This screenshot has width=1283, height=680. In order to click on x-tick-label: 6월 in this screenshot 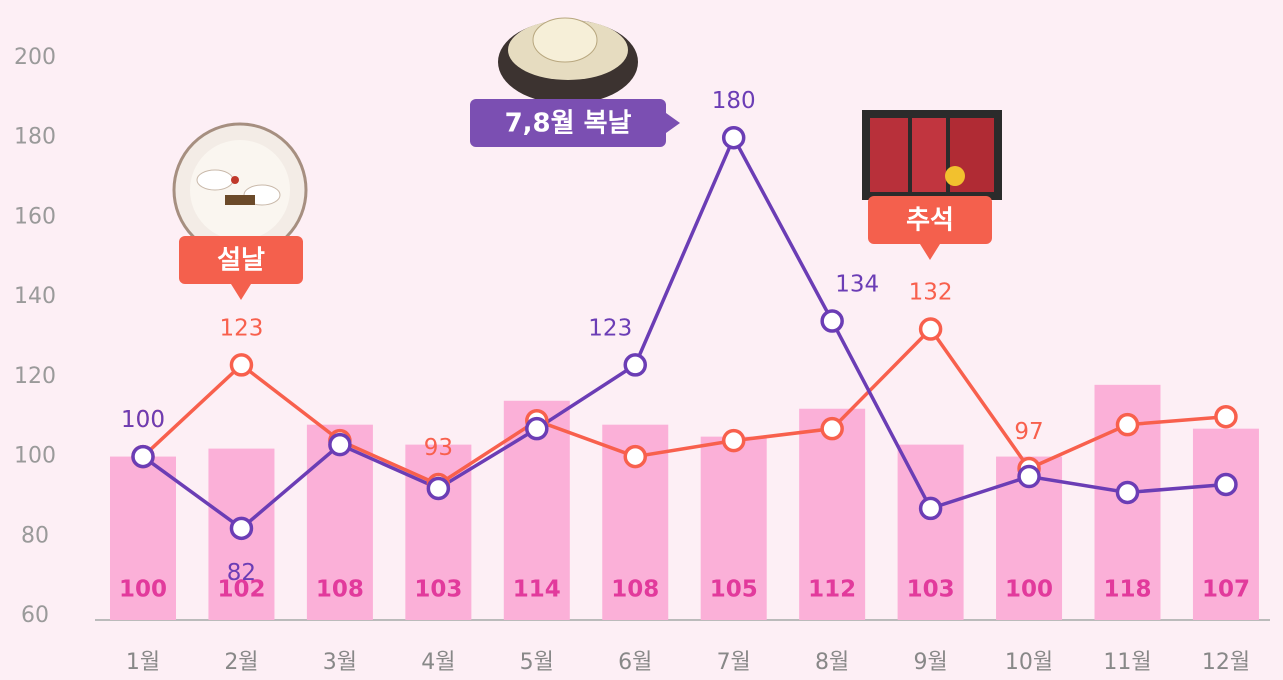, I will do `click(635, 662)`.